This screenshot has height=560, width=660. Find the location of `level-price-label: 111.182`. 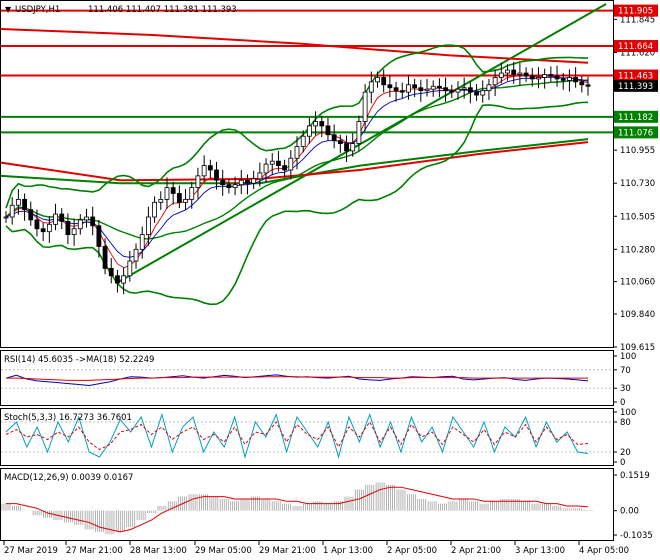

level-price-label: 111.182 is located at coordinates (635, 118).